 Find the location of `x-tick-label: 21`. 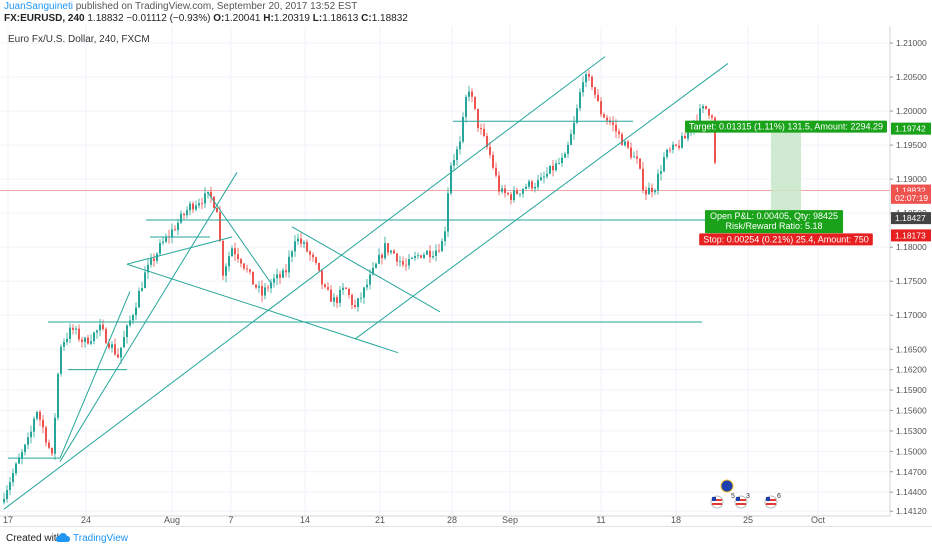

x-tick-label: 21 is located at coordinates (380, 520).